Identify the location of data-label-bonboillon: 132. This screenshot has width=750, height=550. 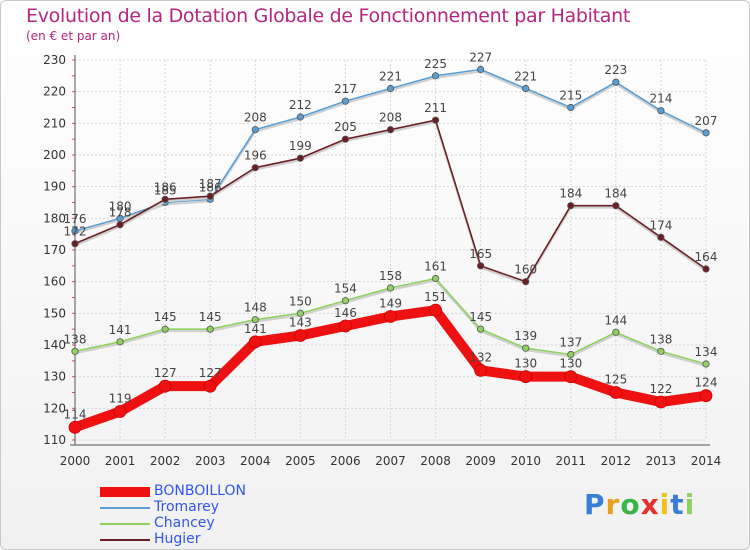
(480, 357).